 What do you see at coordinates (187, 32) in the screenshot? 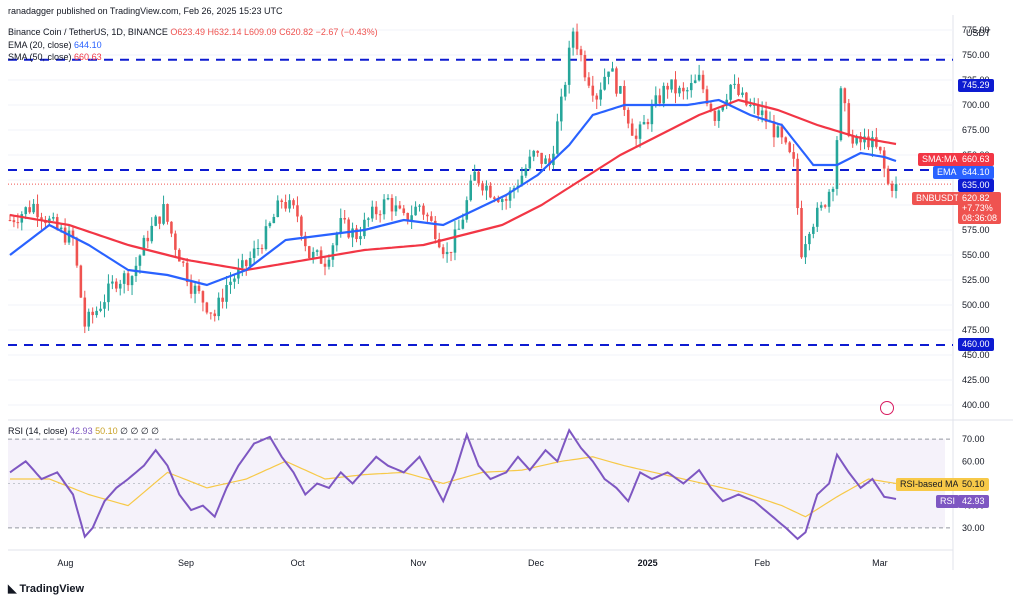
I see `ohlc-open: O623.49` at bounding box center [187, 32].